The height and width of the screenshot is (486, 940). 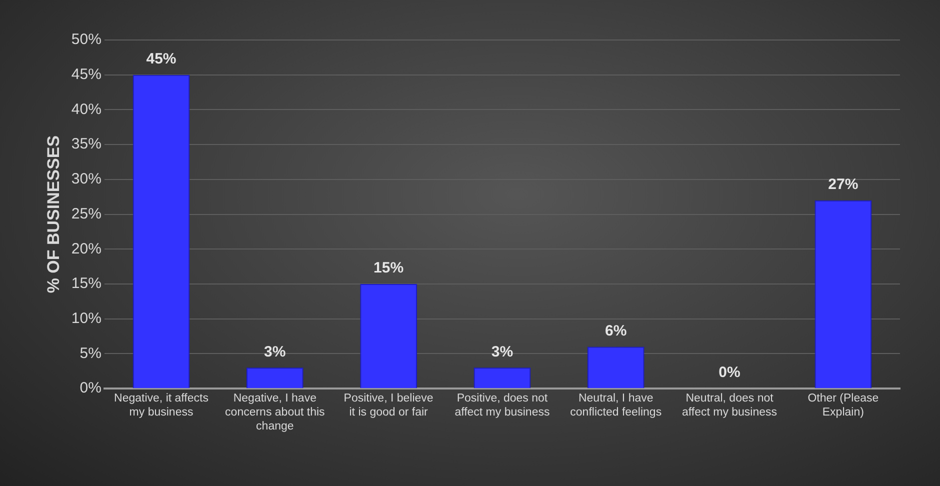 I want to click on data-label: 45%, so click(x=161, y=59).